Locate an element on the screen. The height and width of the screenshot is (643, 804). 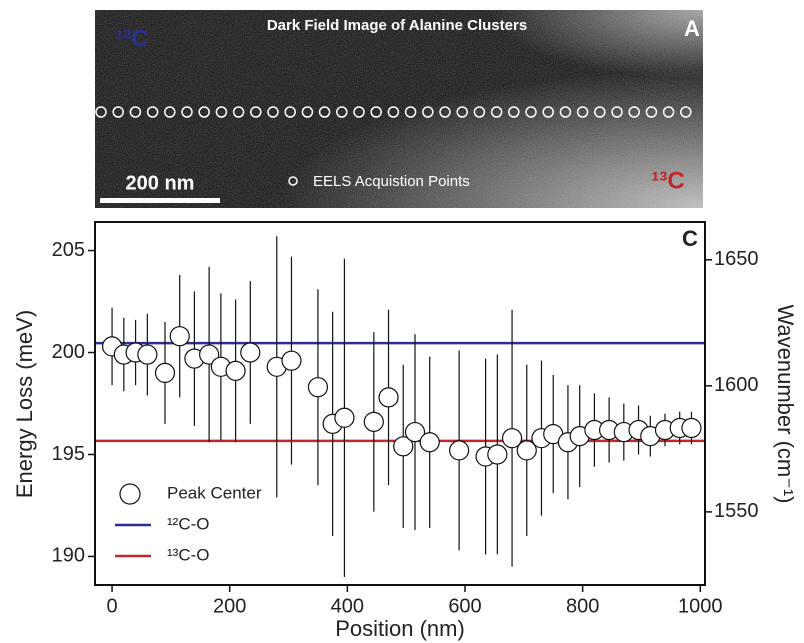
legend-label: ¹²C-O is located at coordinates (188, 523).